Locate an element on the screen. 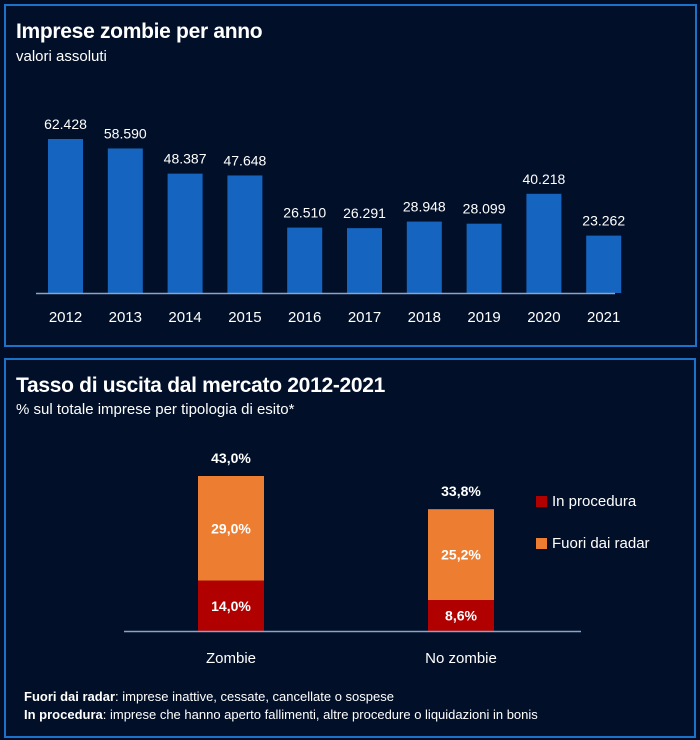  value-label-2019: 28.099 is located at coordinates (484, 209).